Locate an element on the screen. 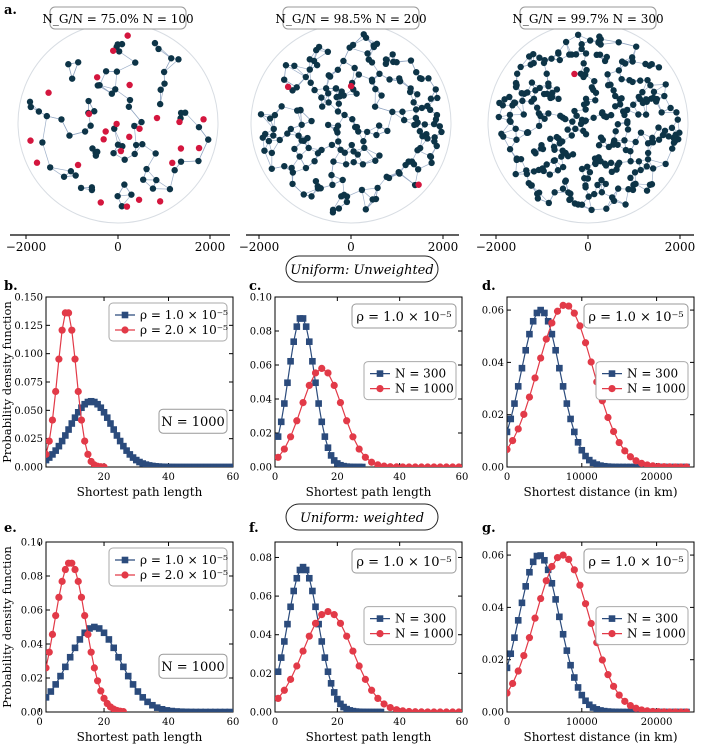 Image resolution: width=704 pixels, height=756 pixels. plot-frame is located at coordinates (368, 382).